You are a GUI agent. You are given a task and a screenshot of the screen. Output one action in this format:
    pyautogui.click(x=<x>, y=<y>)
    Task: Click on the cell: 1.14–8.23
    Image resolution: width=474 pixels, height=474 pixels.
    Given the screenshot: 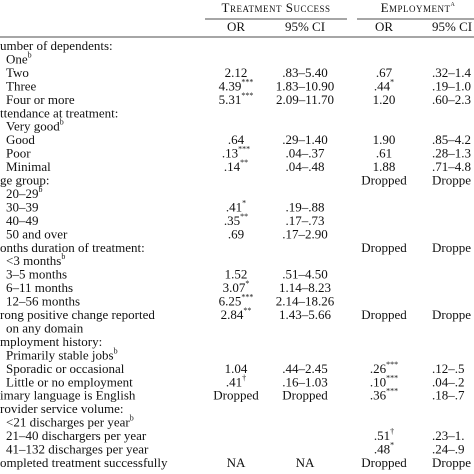 What is the action you would take?
    pyautogui.click(x=305, y=287)
    